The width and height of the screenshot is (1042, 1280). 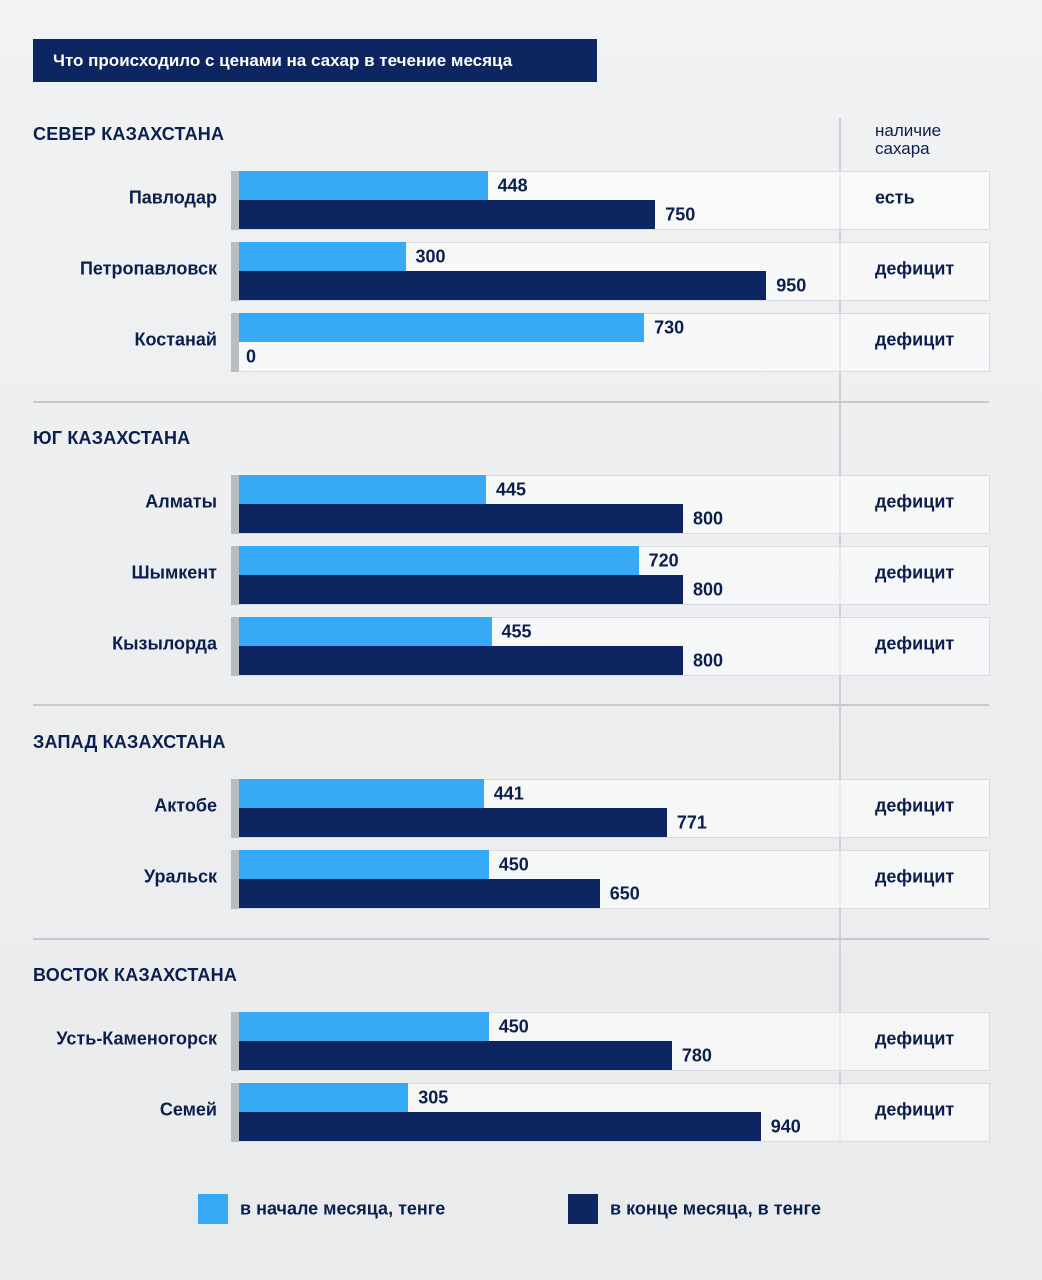 I want to click on city-label: Усть-Каменогорск, so click(x=136, y=1038).